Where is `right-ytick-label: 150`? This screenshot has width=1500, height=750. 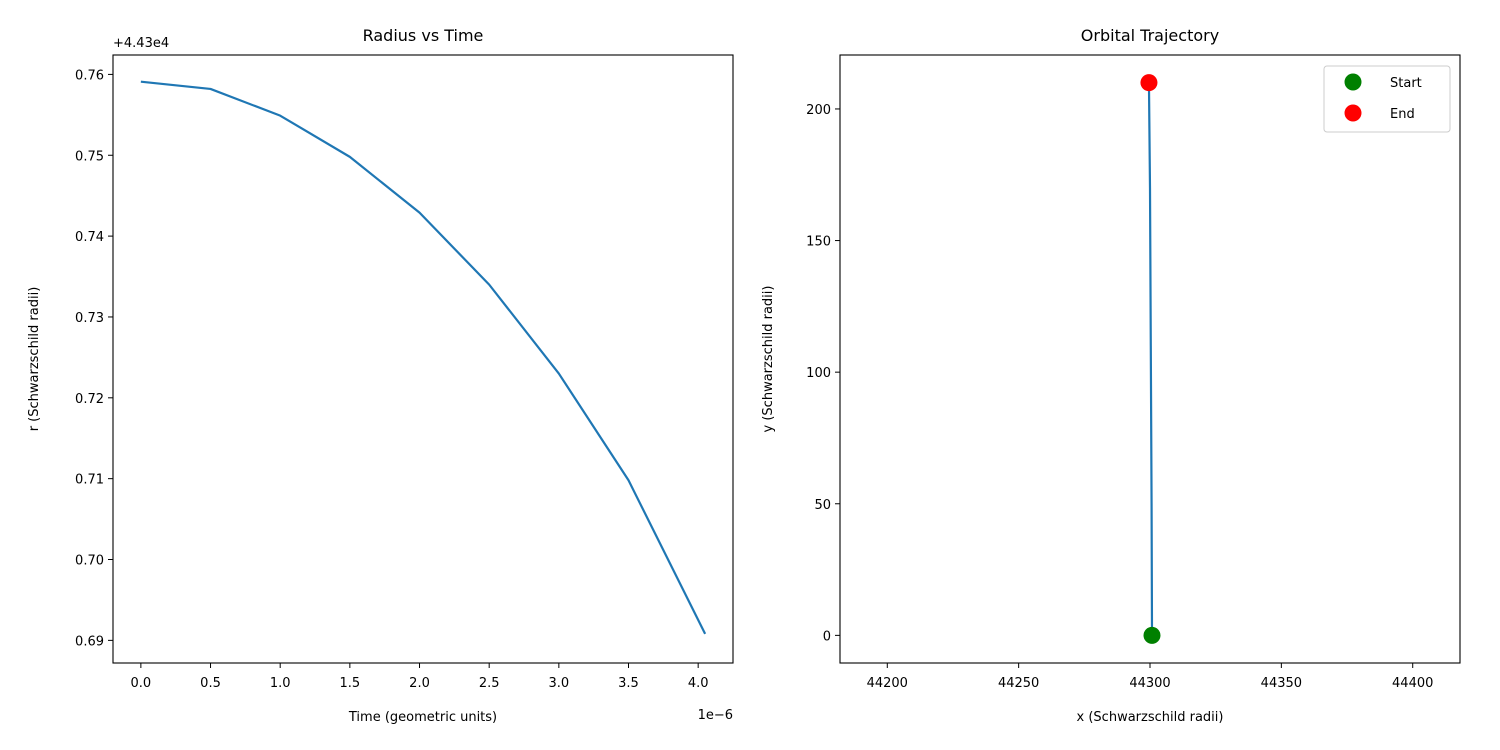 right-ytick-label: 150 is located at coordinates (818, 242).